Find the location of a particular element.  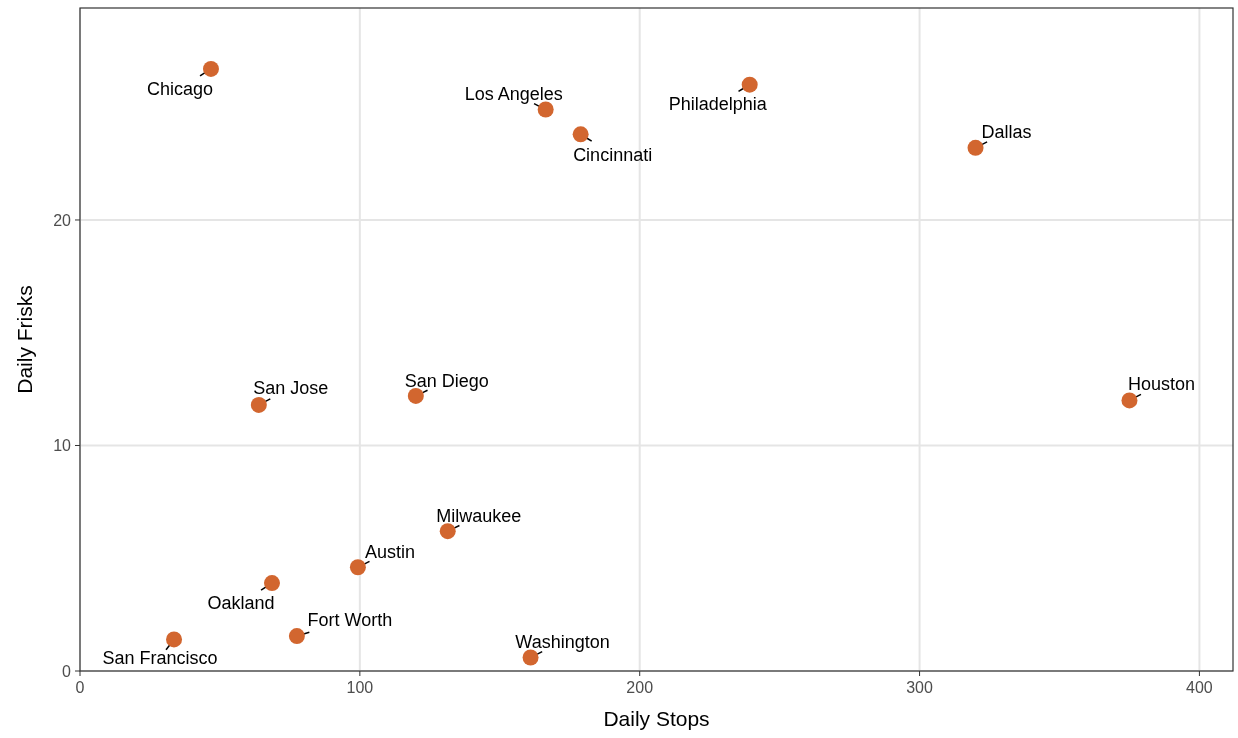

x-tick-label: 0 is located at coordinates (80, 687).